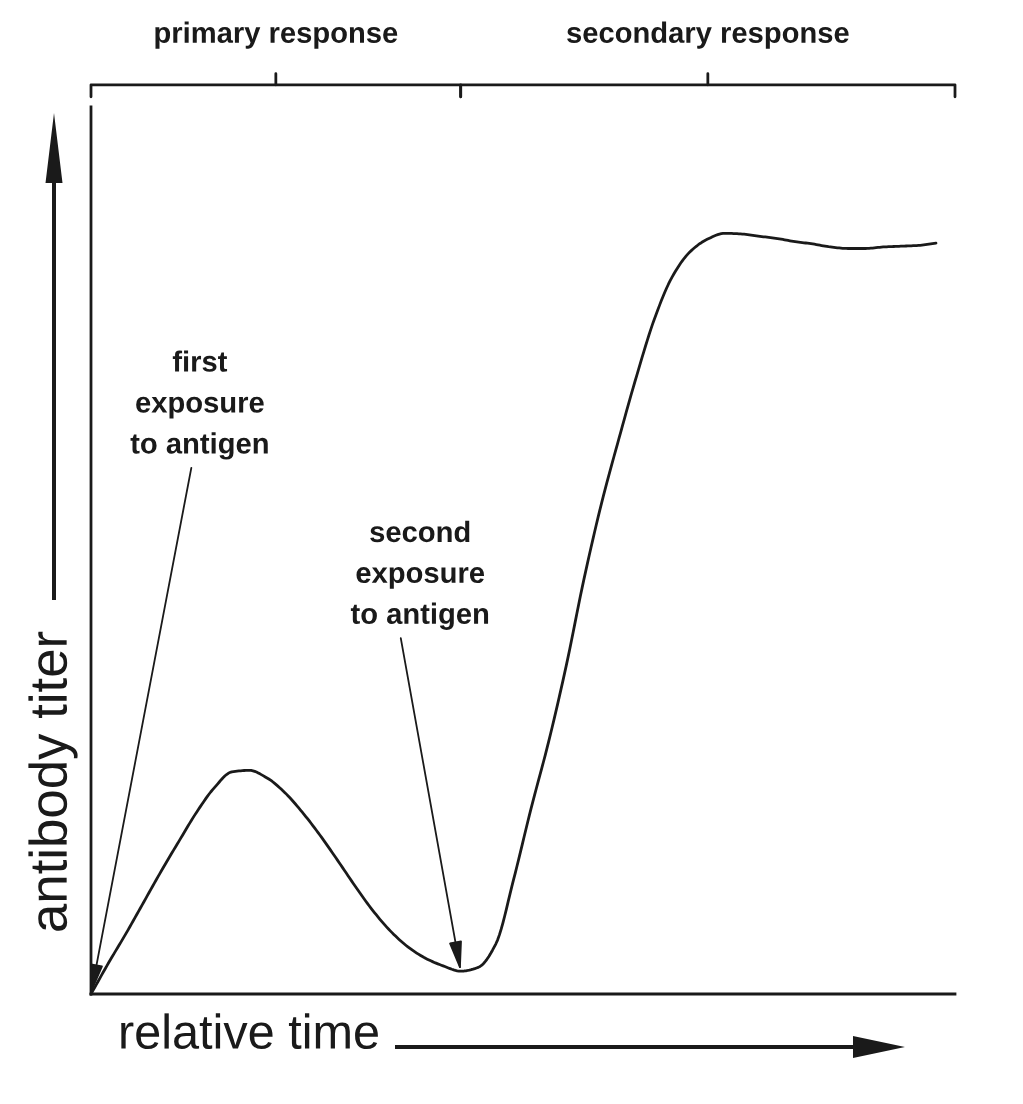 Image resolution: width=1023 pixels, height=1104 pixels. What do you see at coordinates (199, 405) in the screenshot?
I see `annotation: first exposure to antigen` at bounding box center [199, 405].